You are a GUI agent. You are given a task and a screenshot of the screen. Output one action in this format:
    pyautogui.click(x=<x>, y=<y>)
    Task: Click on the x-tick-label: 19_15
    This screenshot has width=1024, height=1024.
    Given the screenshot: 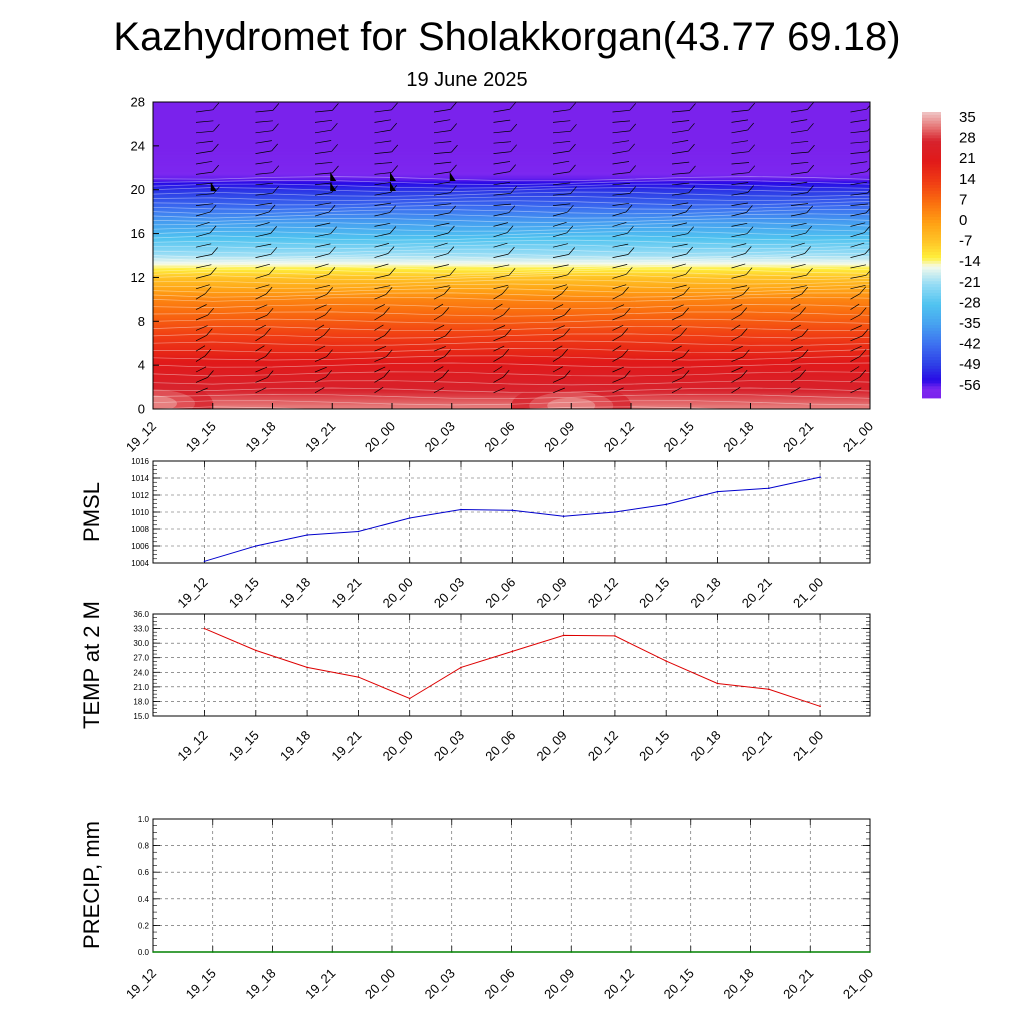 What is the action you would take?
    pyautogui.click(x=201, y=984)
    